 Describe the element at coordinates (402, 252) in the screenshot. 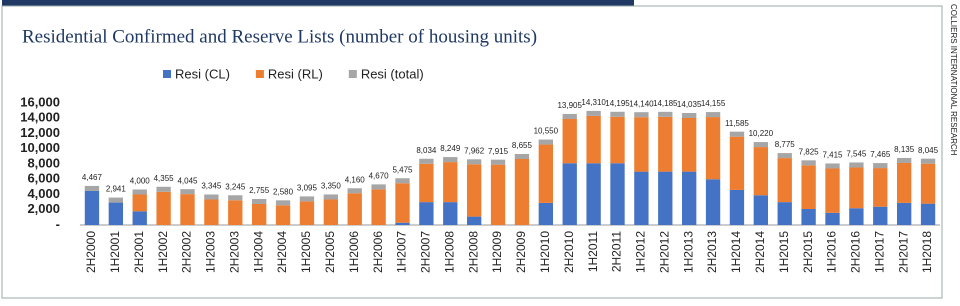

I see `x-tick-label: 1H2007` at that location.